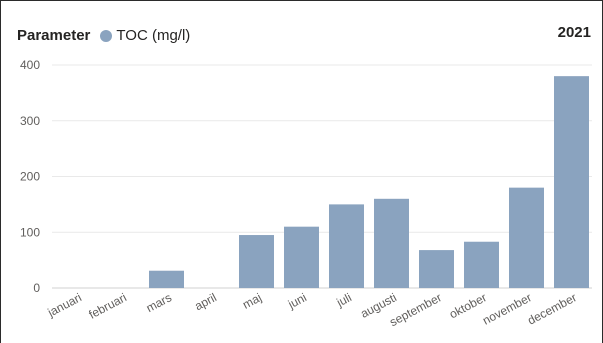  Describe the element at coordinates (159, 302) in the screenshot. I see `x-tick-label: mars` at that location.